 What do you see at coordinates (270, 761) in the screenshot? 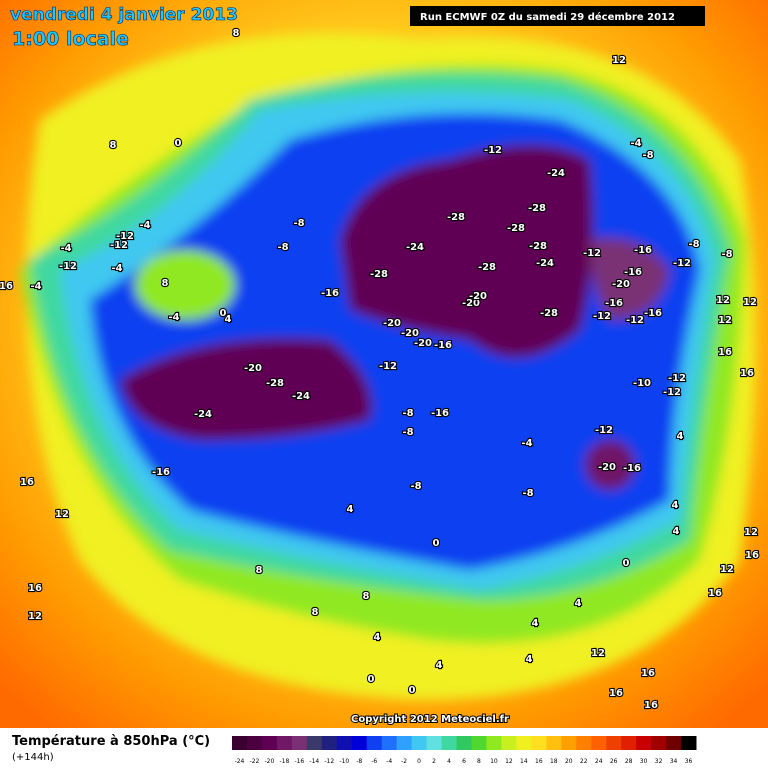
I see `colorbar-label: -20` at bounding box center [270, 761].